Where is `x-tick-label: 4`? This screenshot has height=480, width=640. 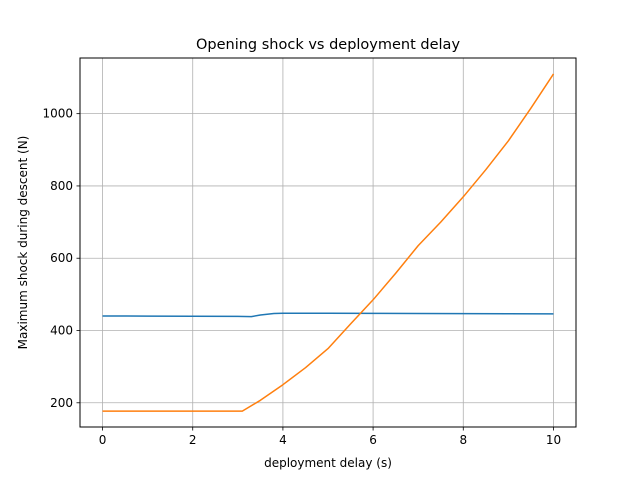
x-tick-label: 4 is located at coordinates (283, 440).